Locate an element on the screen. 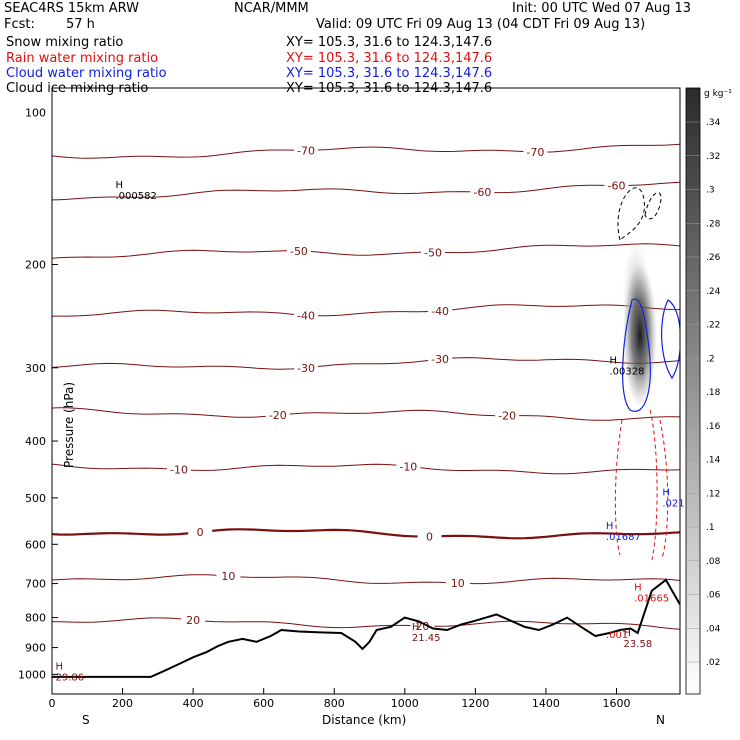 The image size is (740, 740). contour-label: 20 is located at coordinates (193, 620).